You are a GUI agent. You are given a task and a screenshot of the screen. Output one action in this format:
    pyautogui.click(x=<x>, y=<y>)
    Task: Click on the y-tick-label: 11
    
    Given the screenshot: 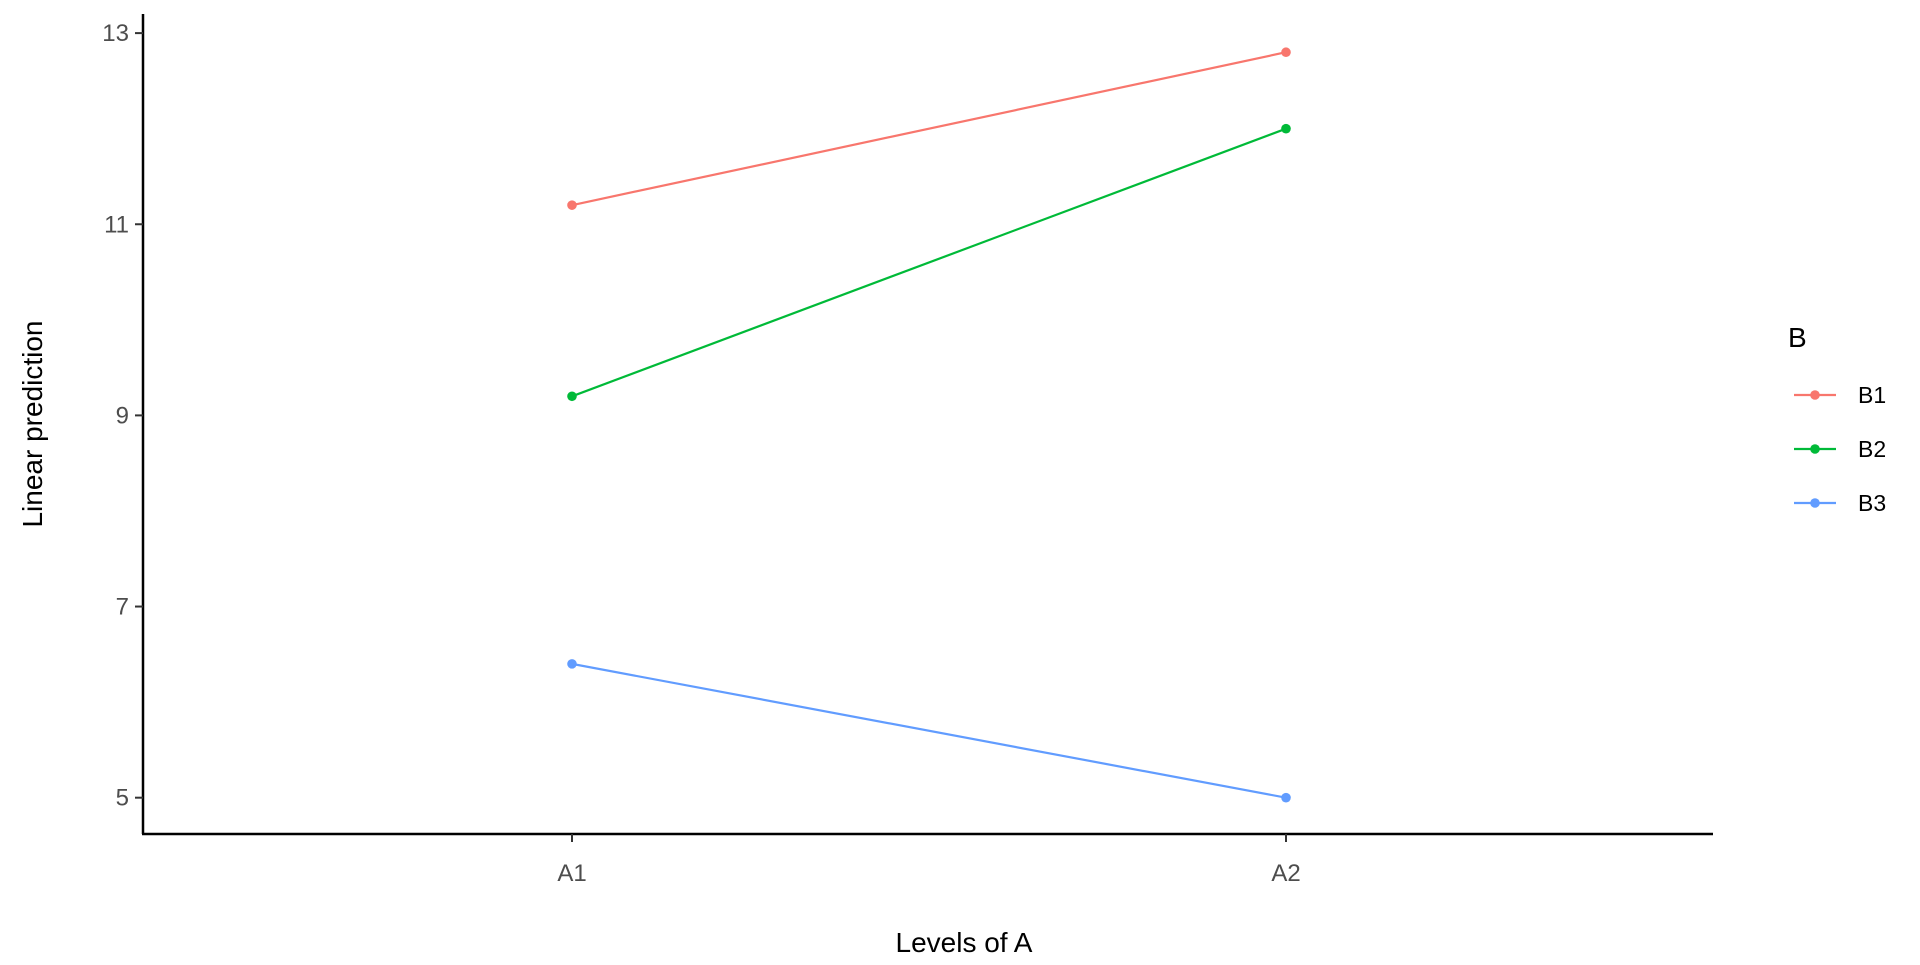 What is the action you would take?
    pyautogui.click(x=116, y=224)
    